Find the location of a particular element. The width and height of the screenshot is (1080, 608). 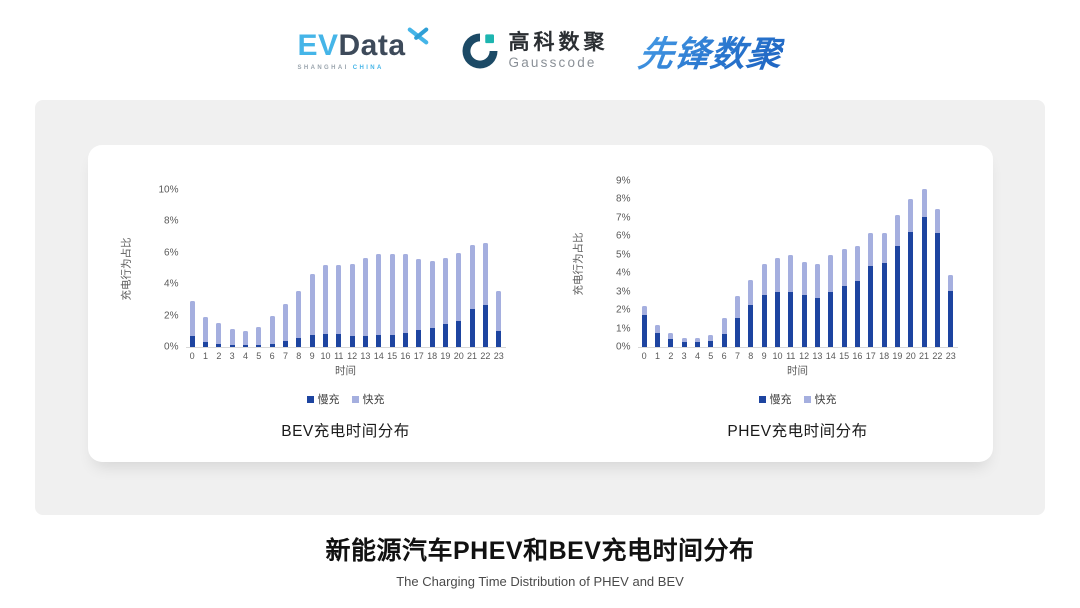

gausscode-logo: 高科数聚 Gausscode is located at coordinates (534, 51).